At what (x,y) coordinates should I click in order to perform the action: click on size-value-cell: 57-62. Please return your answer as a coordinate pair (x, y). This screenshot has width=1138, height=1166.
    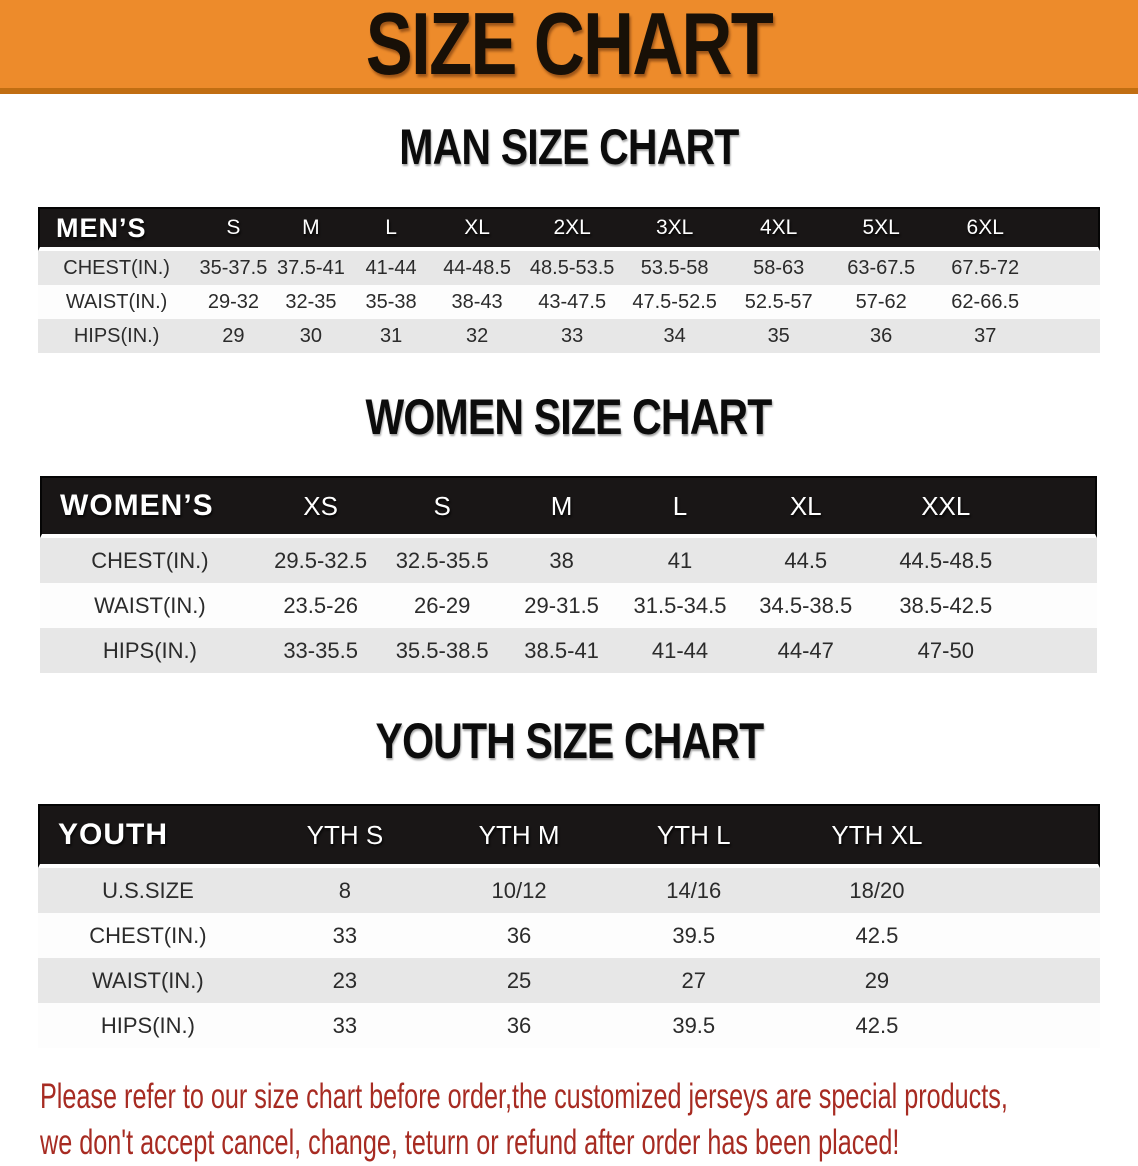
    Looking at the image, I should click on (881, 302).